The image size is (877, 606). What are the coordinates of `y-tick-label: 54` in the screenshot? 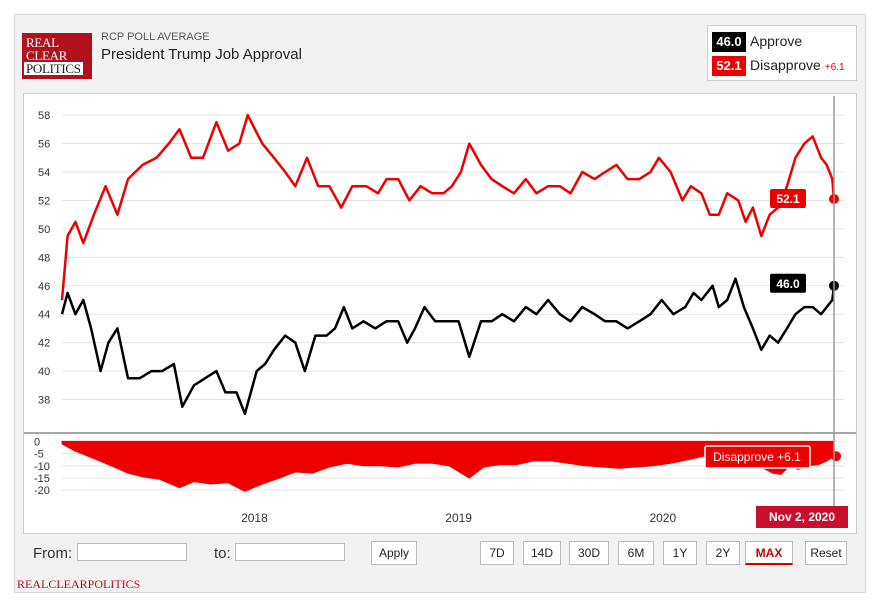 It's located at (44, 173).